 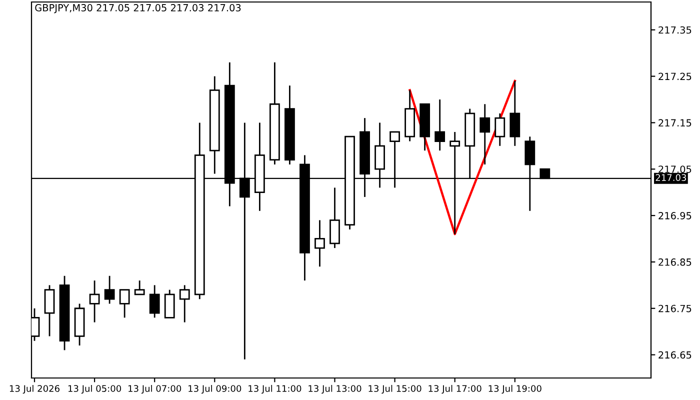 I want to click on y-tick-label: 216.75, so click(x=675, y=308).